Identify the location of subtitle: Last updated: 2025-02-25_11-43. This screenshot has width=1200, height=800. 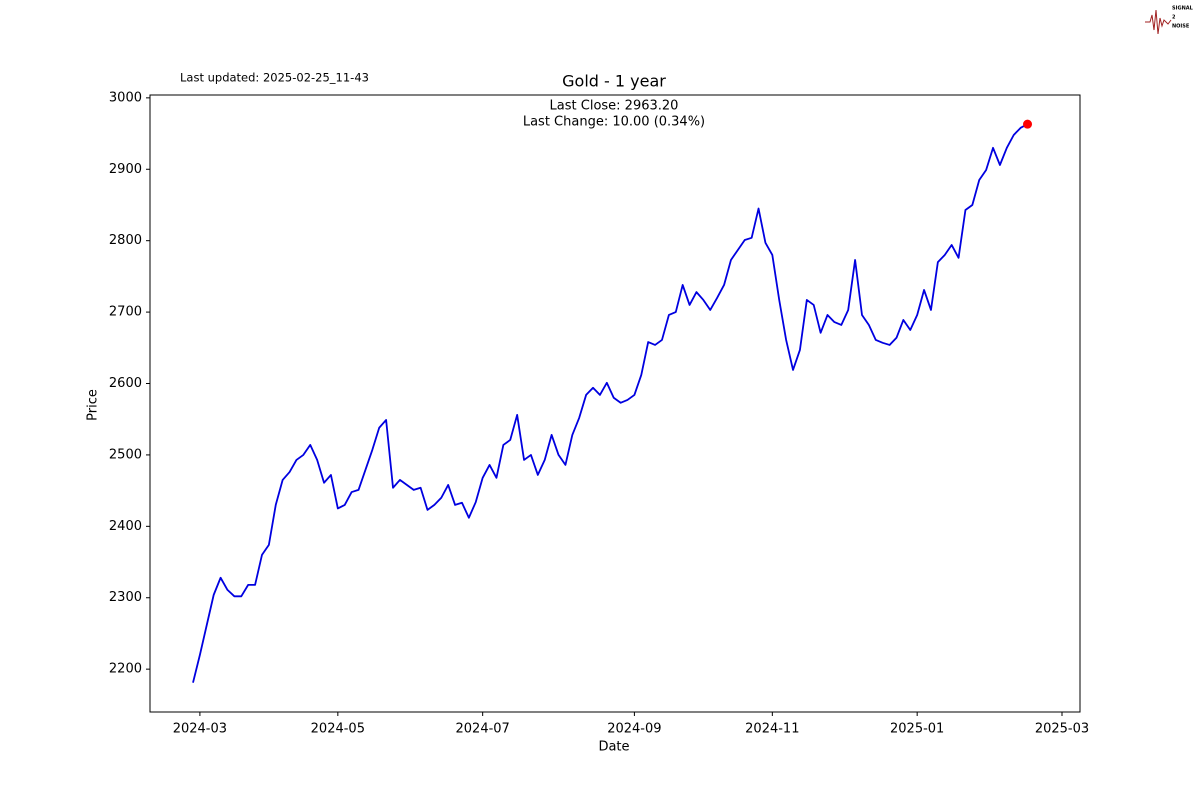
(274, 78).